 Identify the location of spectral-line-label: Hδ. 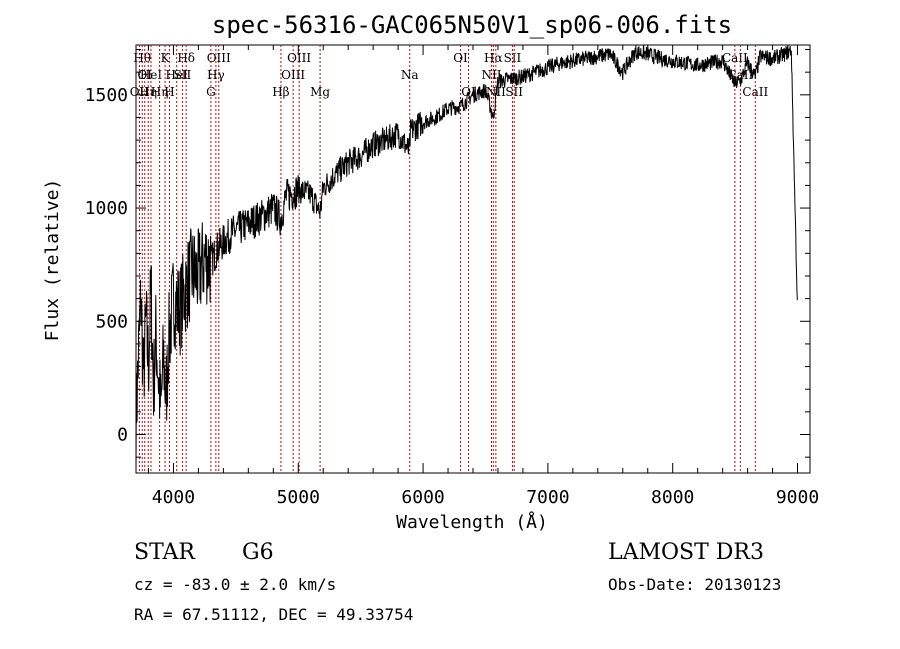
(186, 58).